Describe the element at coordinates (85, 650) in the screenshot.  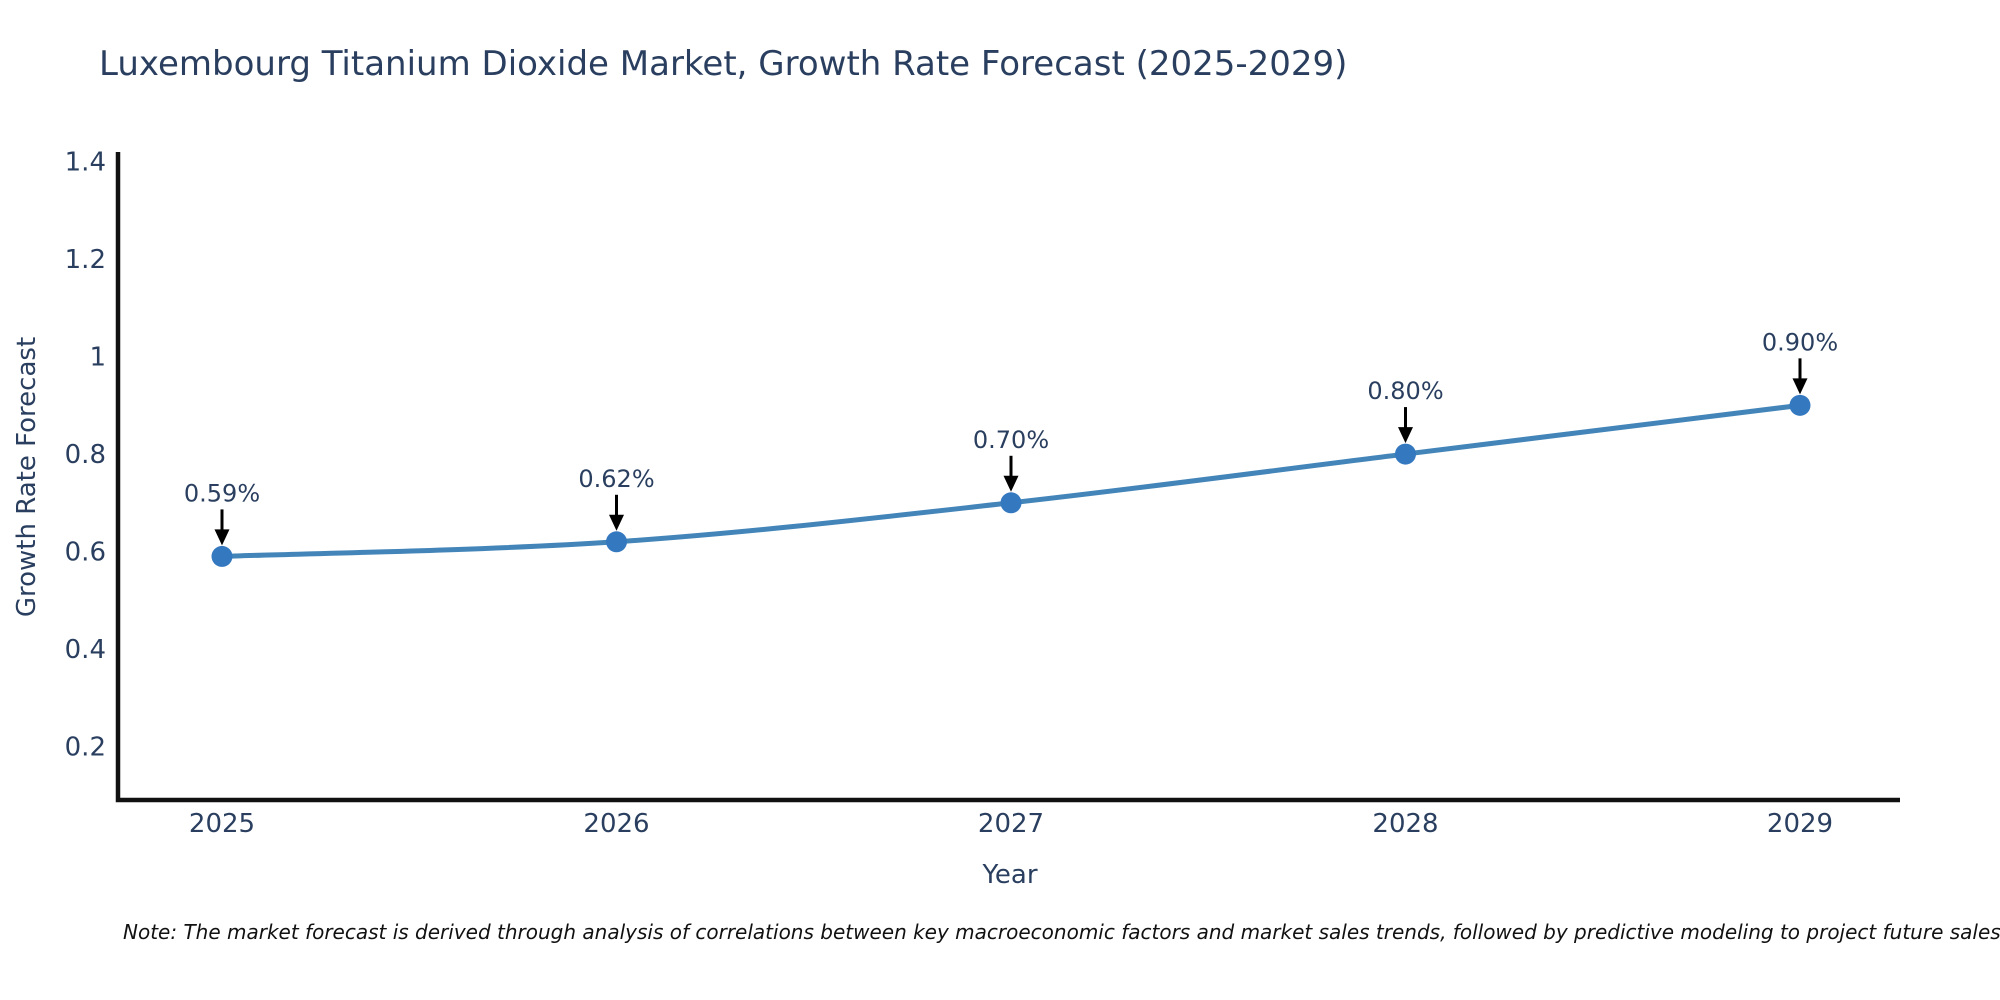
I see `y-tick-label: 0.4` at that location.